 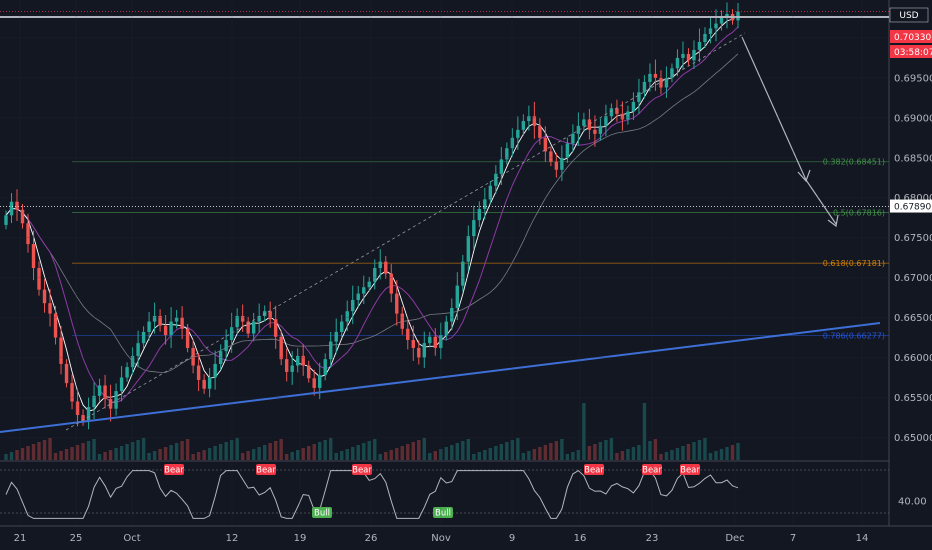 What do you see at coordinates (862, 538) in the screenshot?
I see `x-tick-label: 14` at bounding box center [862, 538].